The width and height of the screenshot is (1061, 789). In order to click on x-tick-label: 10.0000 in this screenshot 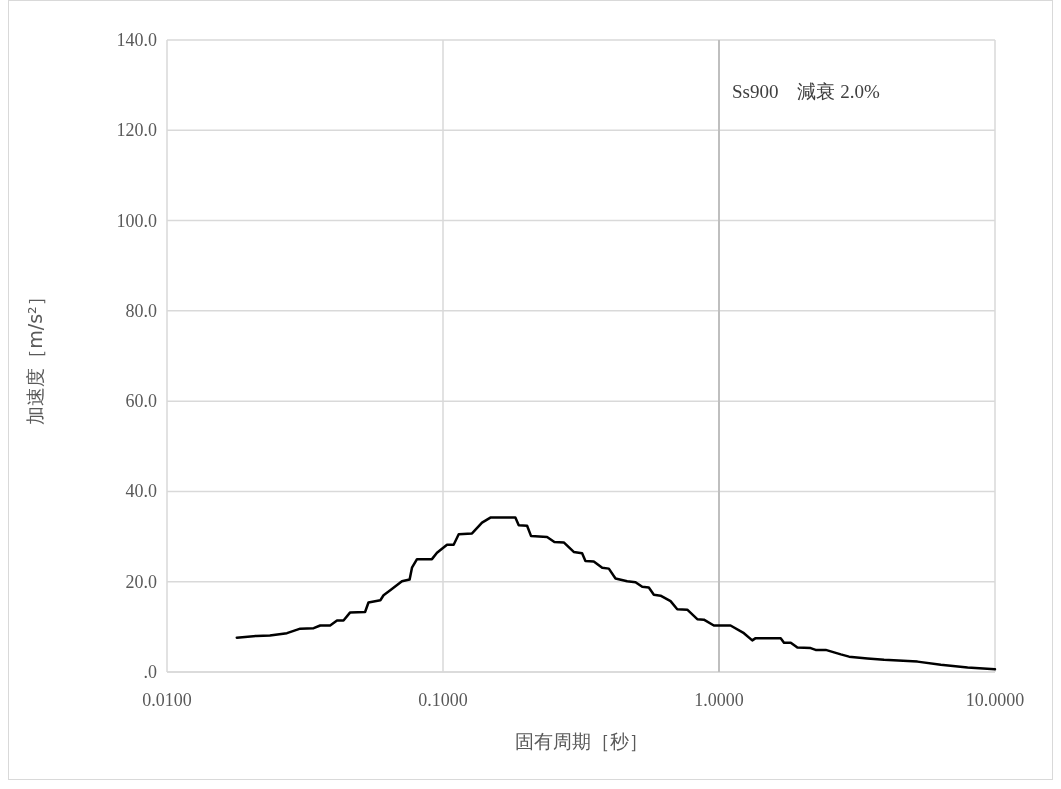, I will do `click(995, 700)`.